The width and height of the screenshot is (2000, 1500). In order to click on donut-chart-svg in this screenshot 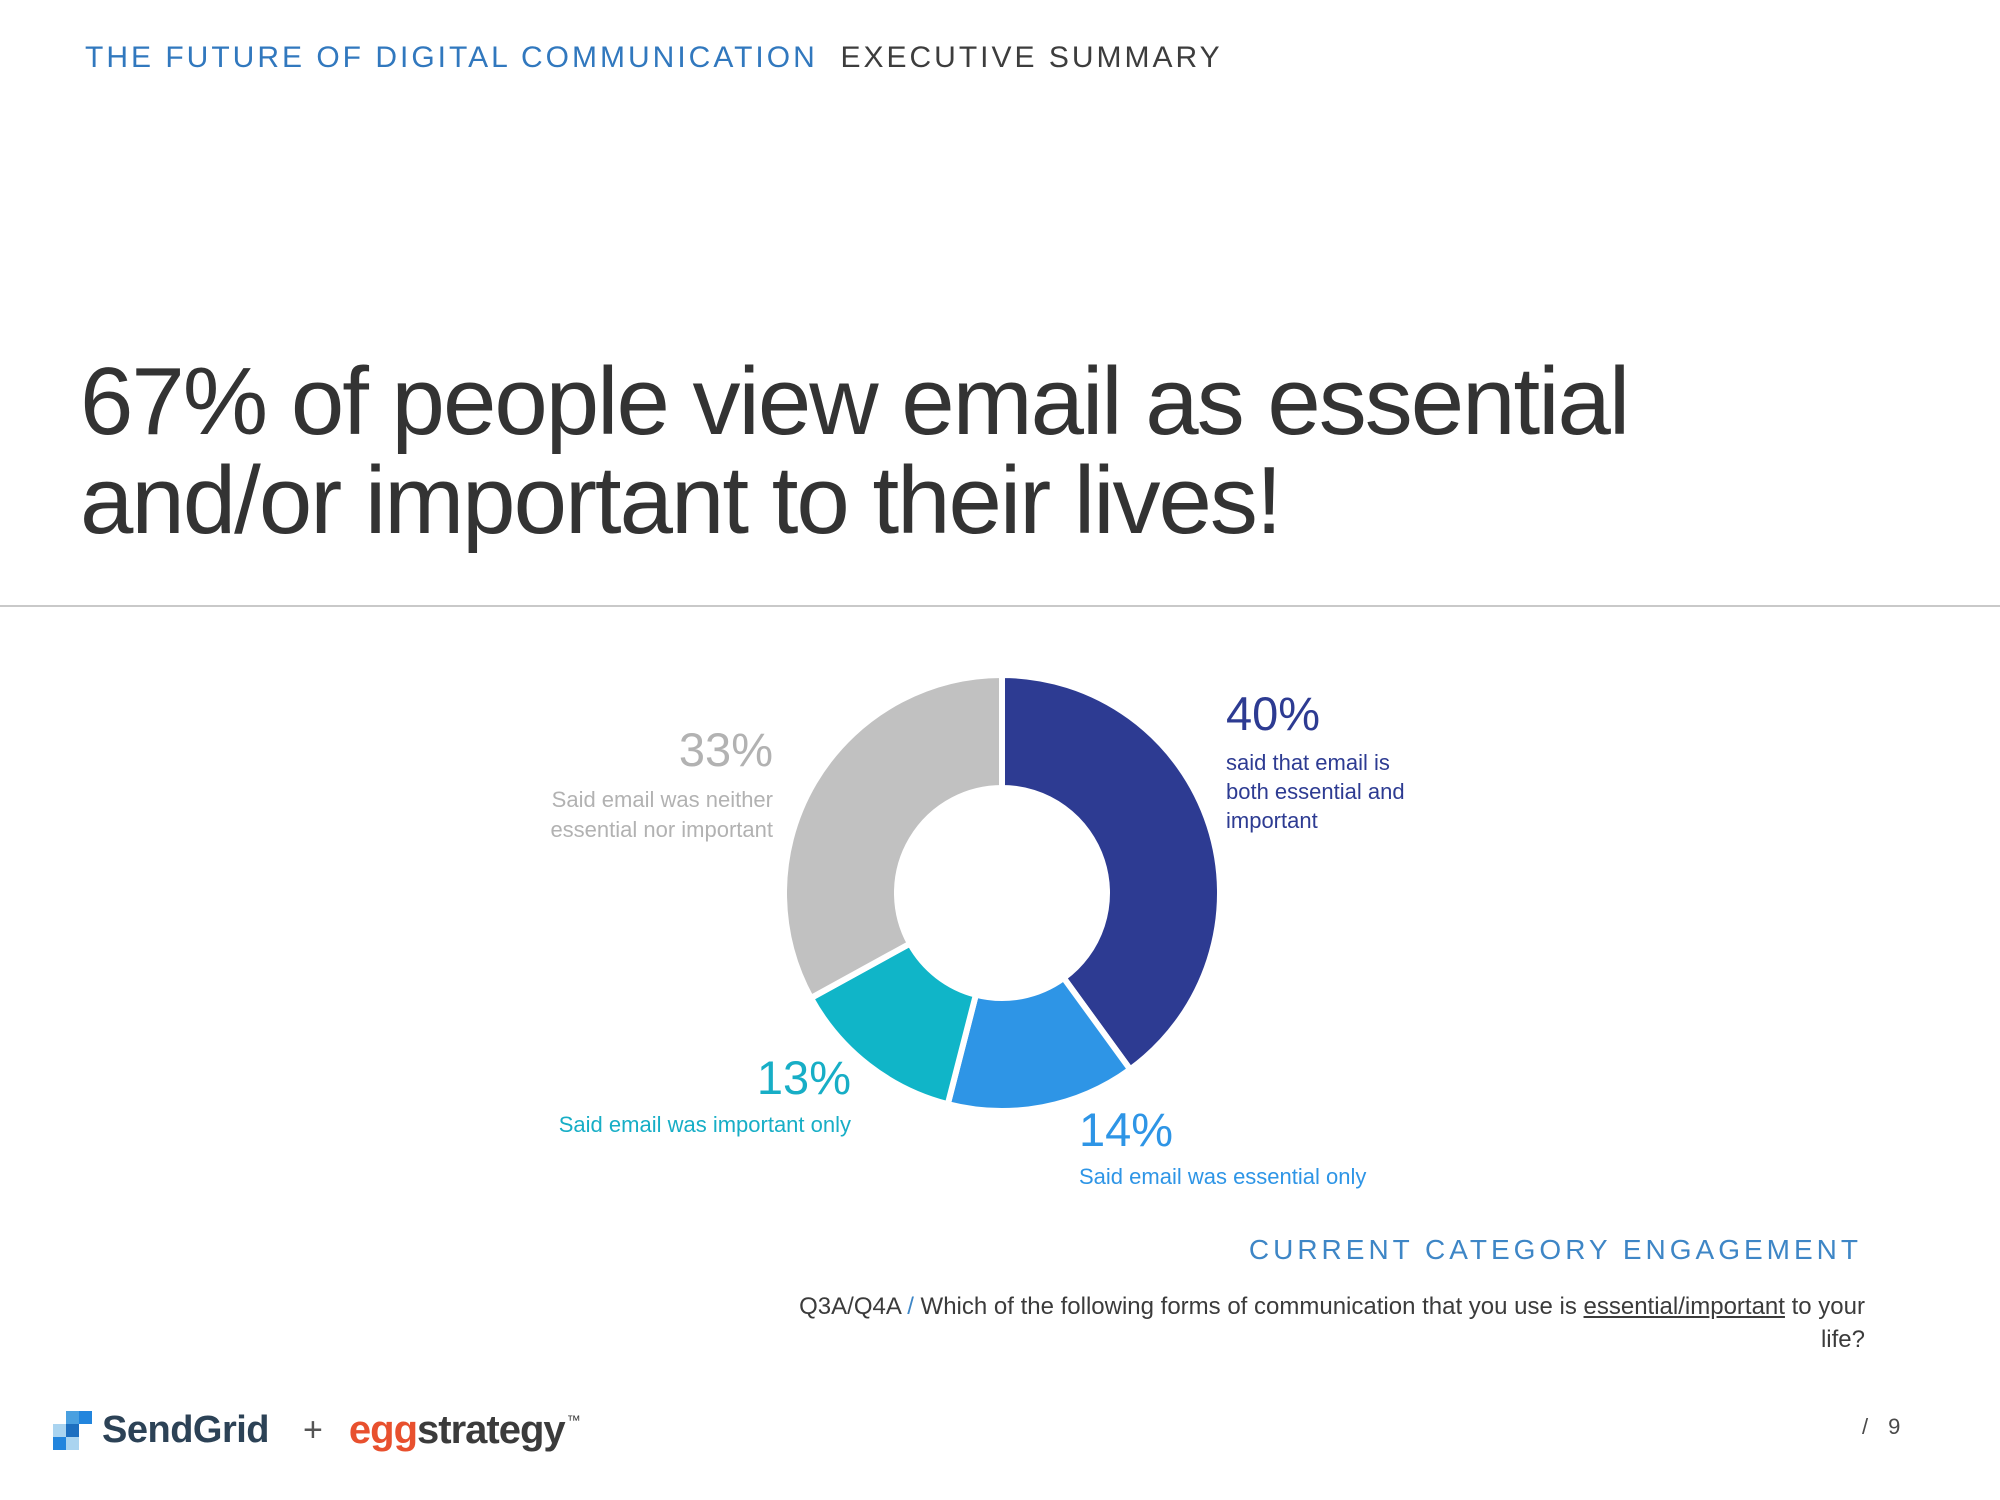, I will do `click(1002, 892)`.